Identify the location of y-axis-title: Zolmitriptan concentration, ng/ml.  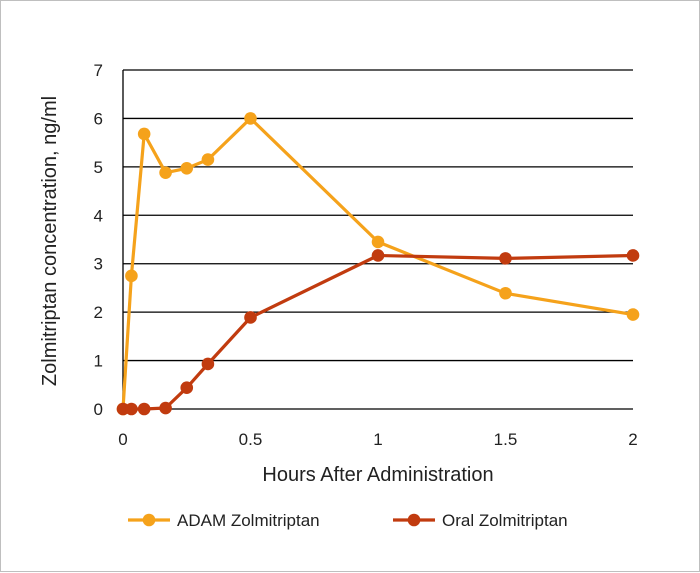
(50, 241).